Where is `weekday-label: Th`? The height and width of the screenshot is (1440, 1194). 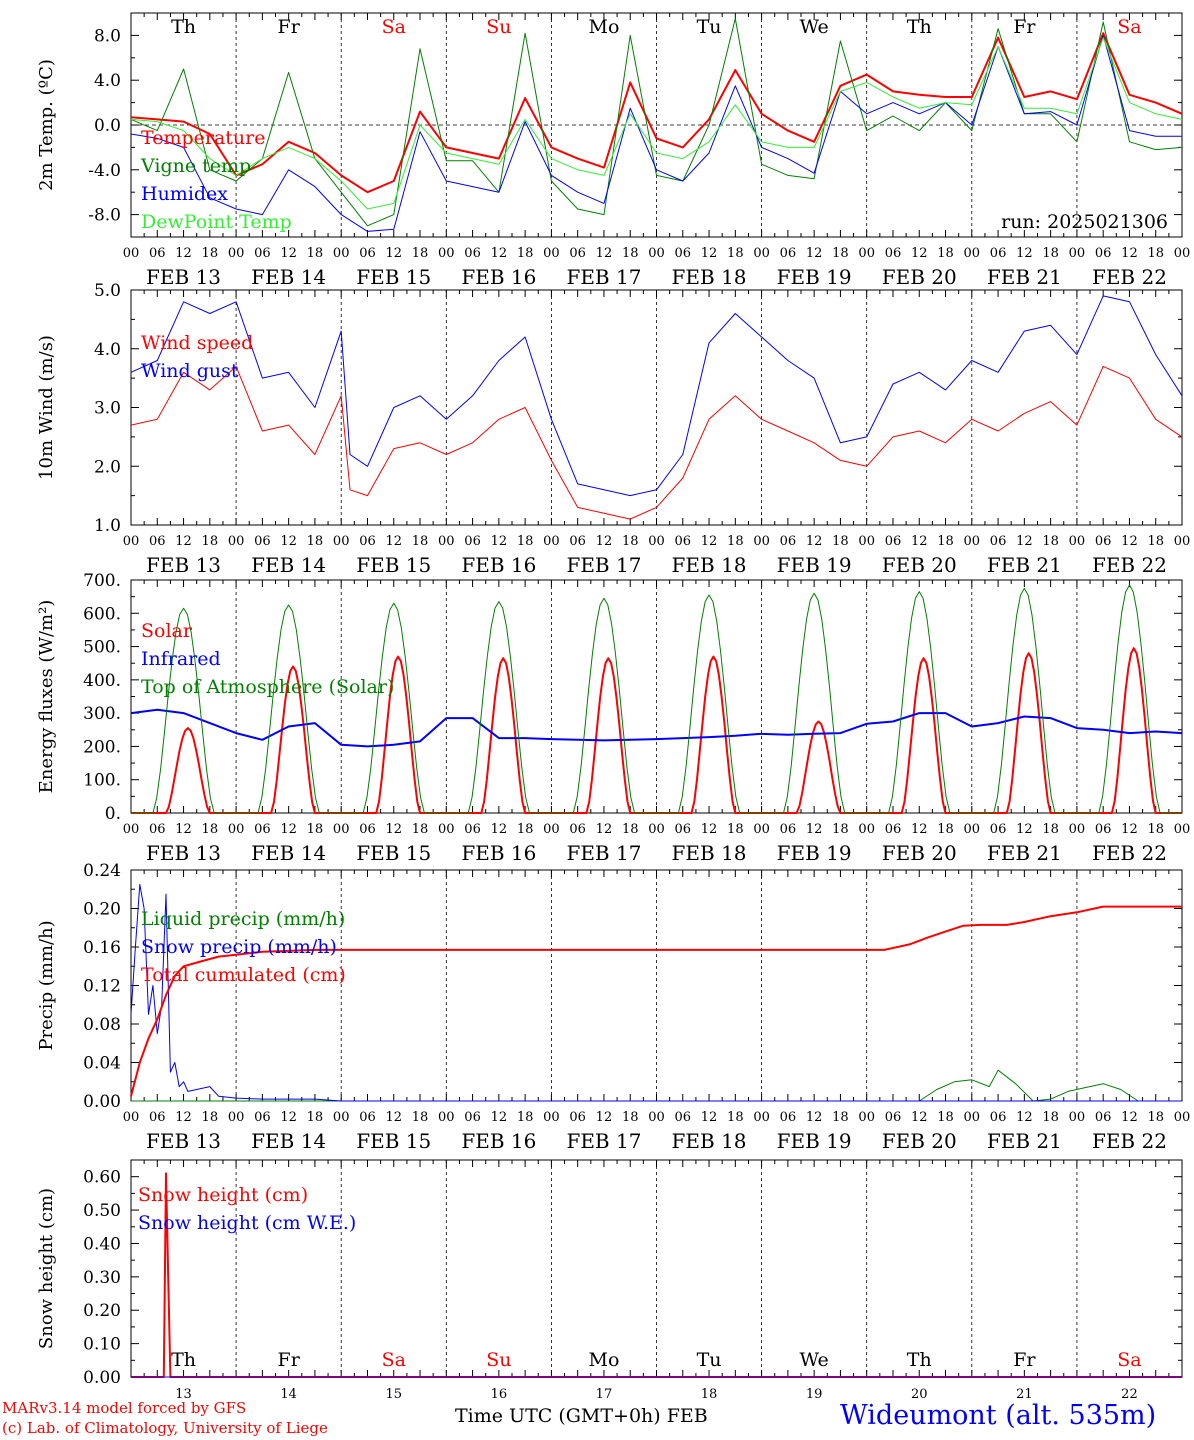 weekday-label: Th is located at coordinates (183, 1360).